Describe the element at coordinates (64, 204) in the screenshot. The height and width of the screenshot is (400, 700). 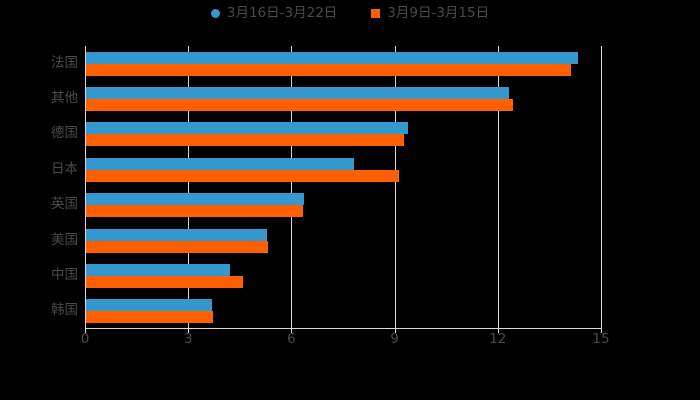
I see `y-axis-tick-label: 英国` at that location.